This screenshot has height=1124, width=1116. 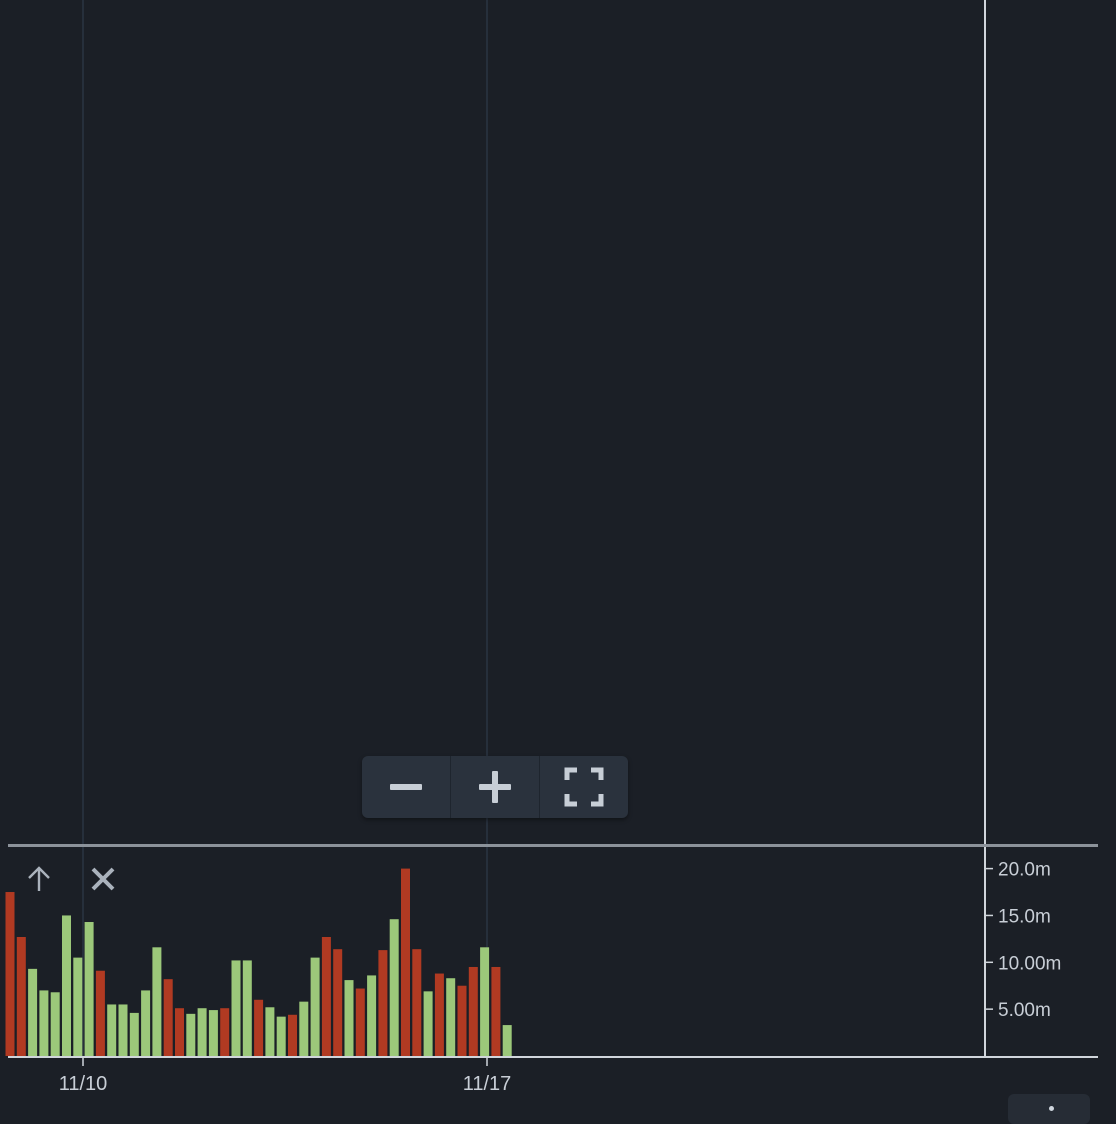 I want to click on plus-icon, so click(x=495, y=787).